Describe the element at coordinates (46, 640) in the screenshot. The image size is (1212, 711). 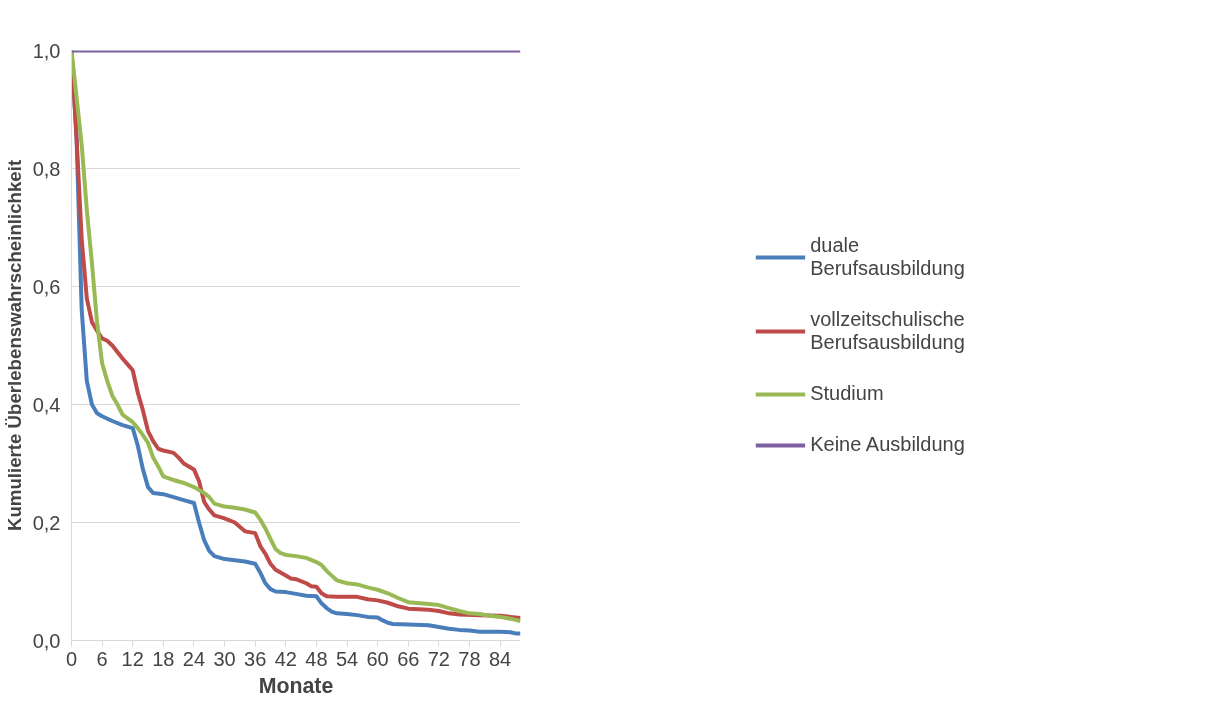
I see `y-tick-label: 0,0` at that location.